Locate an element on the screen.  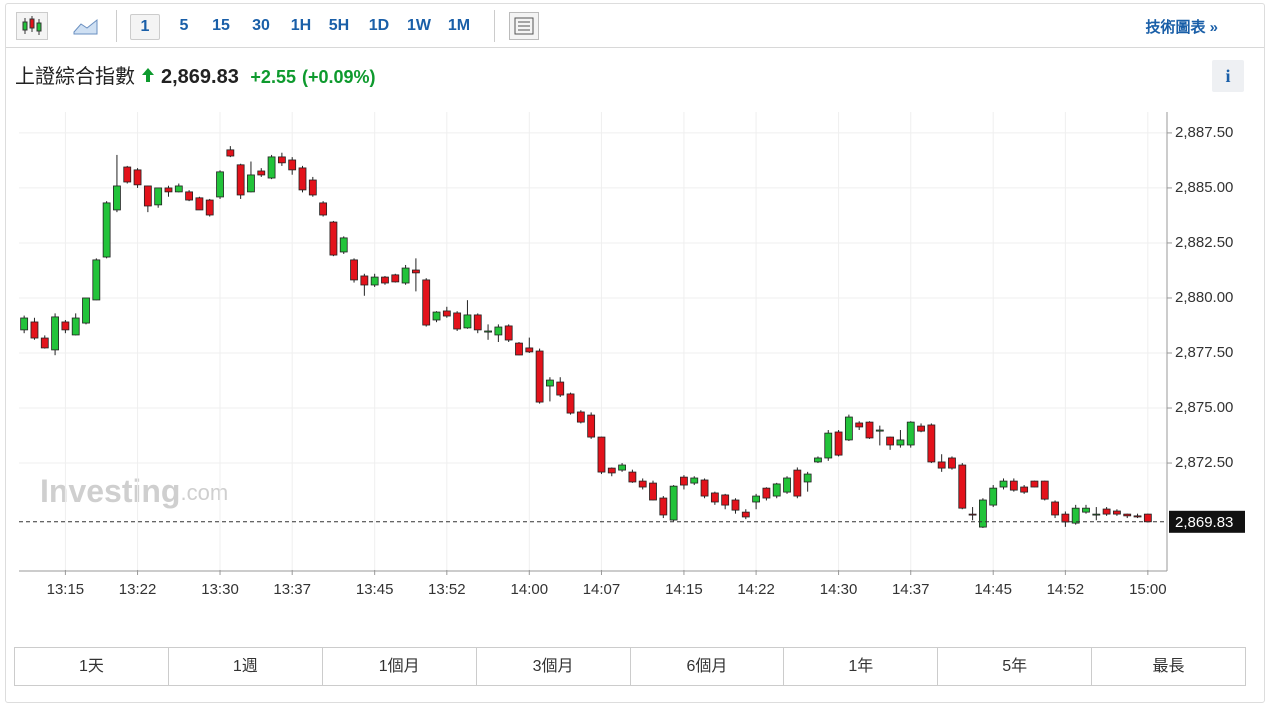
divider is located at coordinates (494, 26).